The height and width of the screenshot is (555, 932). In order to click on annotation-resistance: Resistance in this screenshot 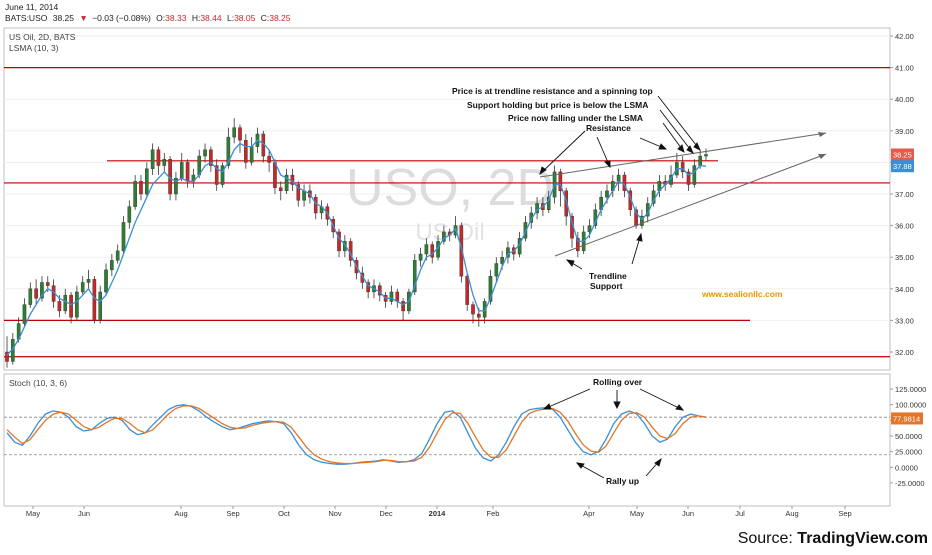, I will do `click(608, 128)`.